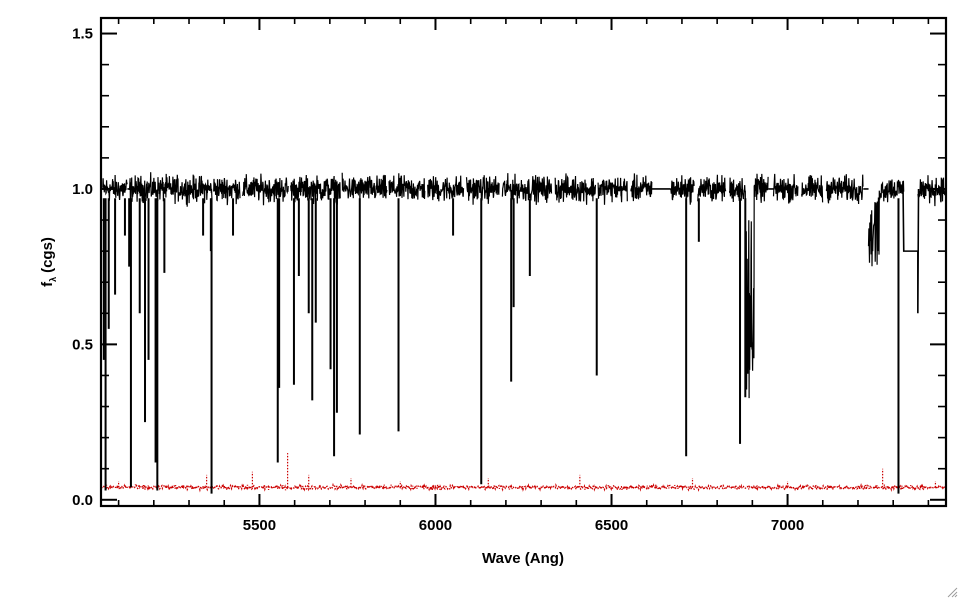 This screenshot has height=600, width=960. Describe the element at coordinates (82, 34) in the screenshot. I see `y-tick-label: 1.5` at that location.